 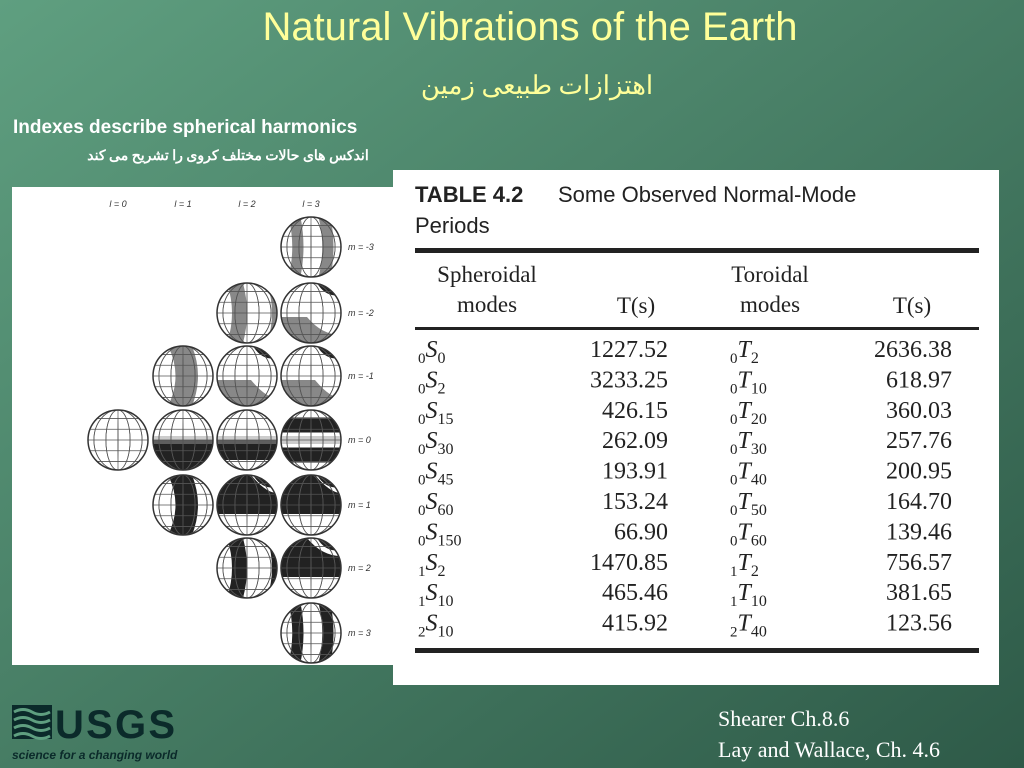 What do you see at coordinates (748, 504) in the screenshot?
I see `mode-name: 0T50` at bounding box center [748, 504].